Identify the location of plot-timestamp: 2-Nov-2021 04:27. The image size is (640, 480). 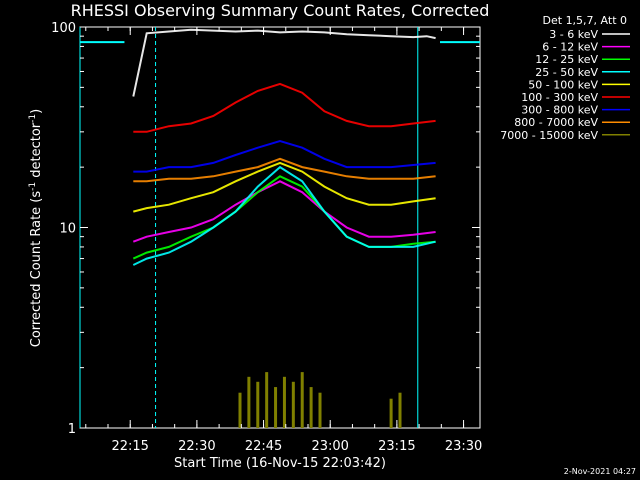
(600, 471).